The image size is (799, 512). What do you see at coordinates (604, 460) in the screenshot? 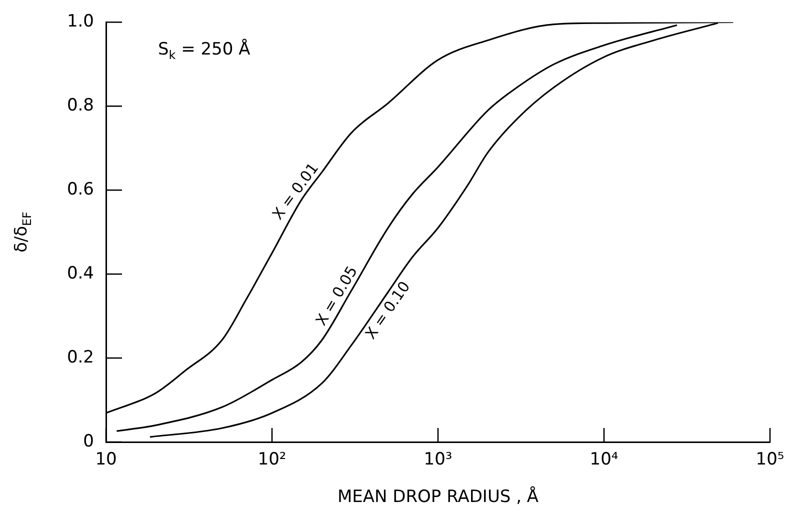
I see `x-tick-label: 10⁴` at bounding box center [604, 460].